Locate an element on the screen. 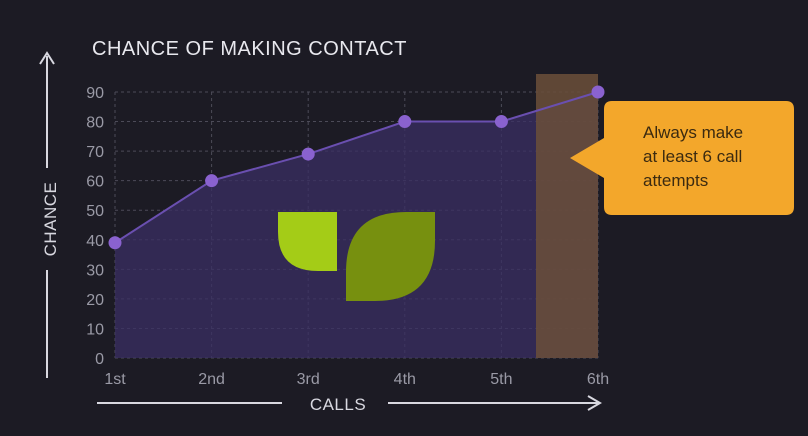 The image size is (808, 436). y-tick-label: 40 is located at coordinates (95, 241).